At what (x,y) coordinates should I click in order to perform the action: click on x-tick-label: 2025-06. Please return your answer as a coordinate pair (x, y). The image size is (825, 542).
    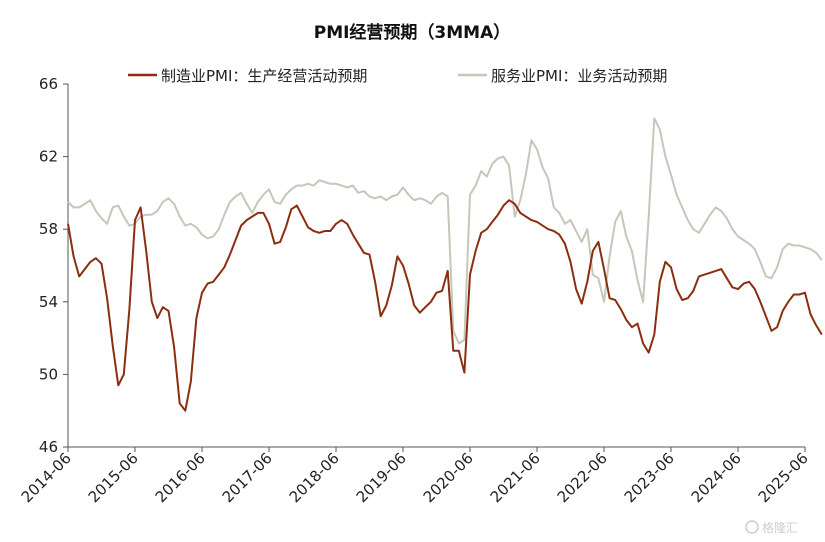
    Looking at the image, I should click on (783, 477).